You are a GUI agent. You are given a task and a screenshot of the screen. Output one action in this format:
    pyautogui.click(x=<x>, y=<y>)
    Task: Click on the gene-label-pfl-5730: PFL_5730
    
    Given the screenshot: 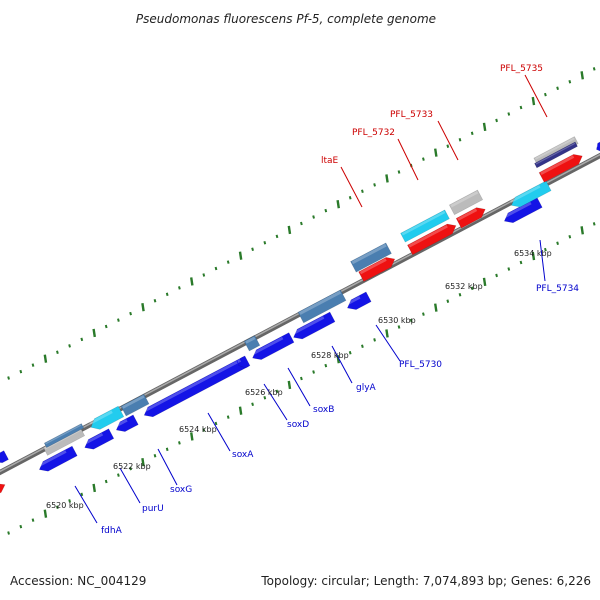 What is the action you would take?
    pyautogui.click(x=420, y=365)
    